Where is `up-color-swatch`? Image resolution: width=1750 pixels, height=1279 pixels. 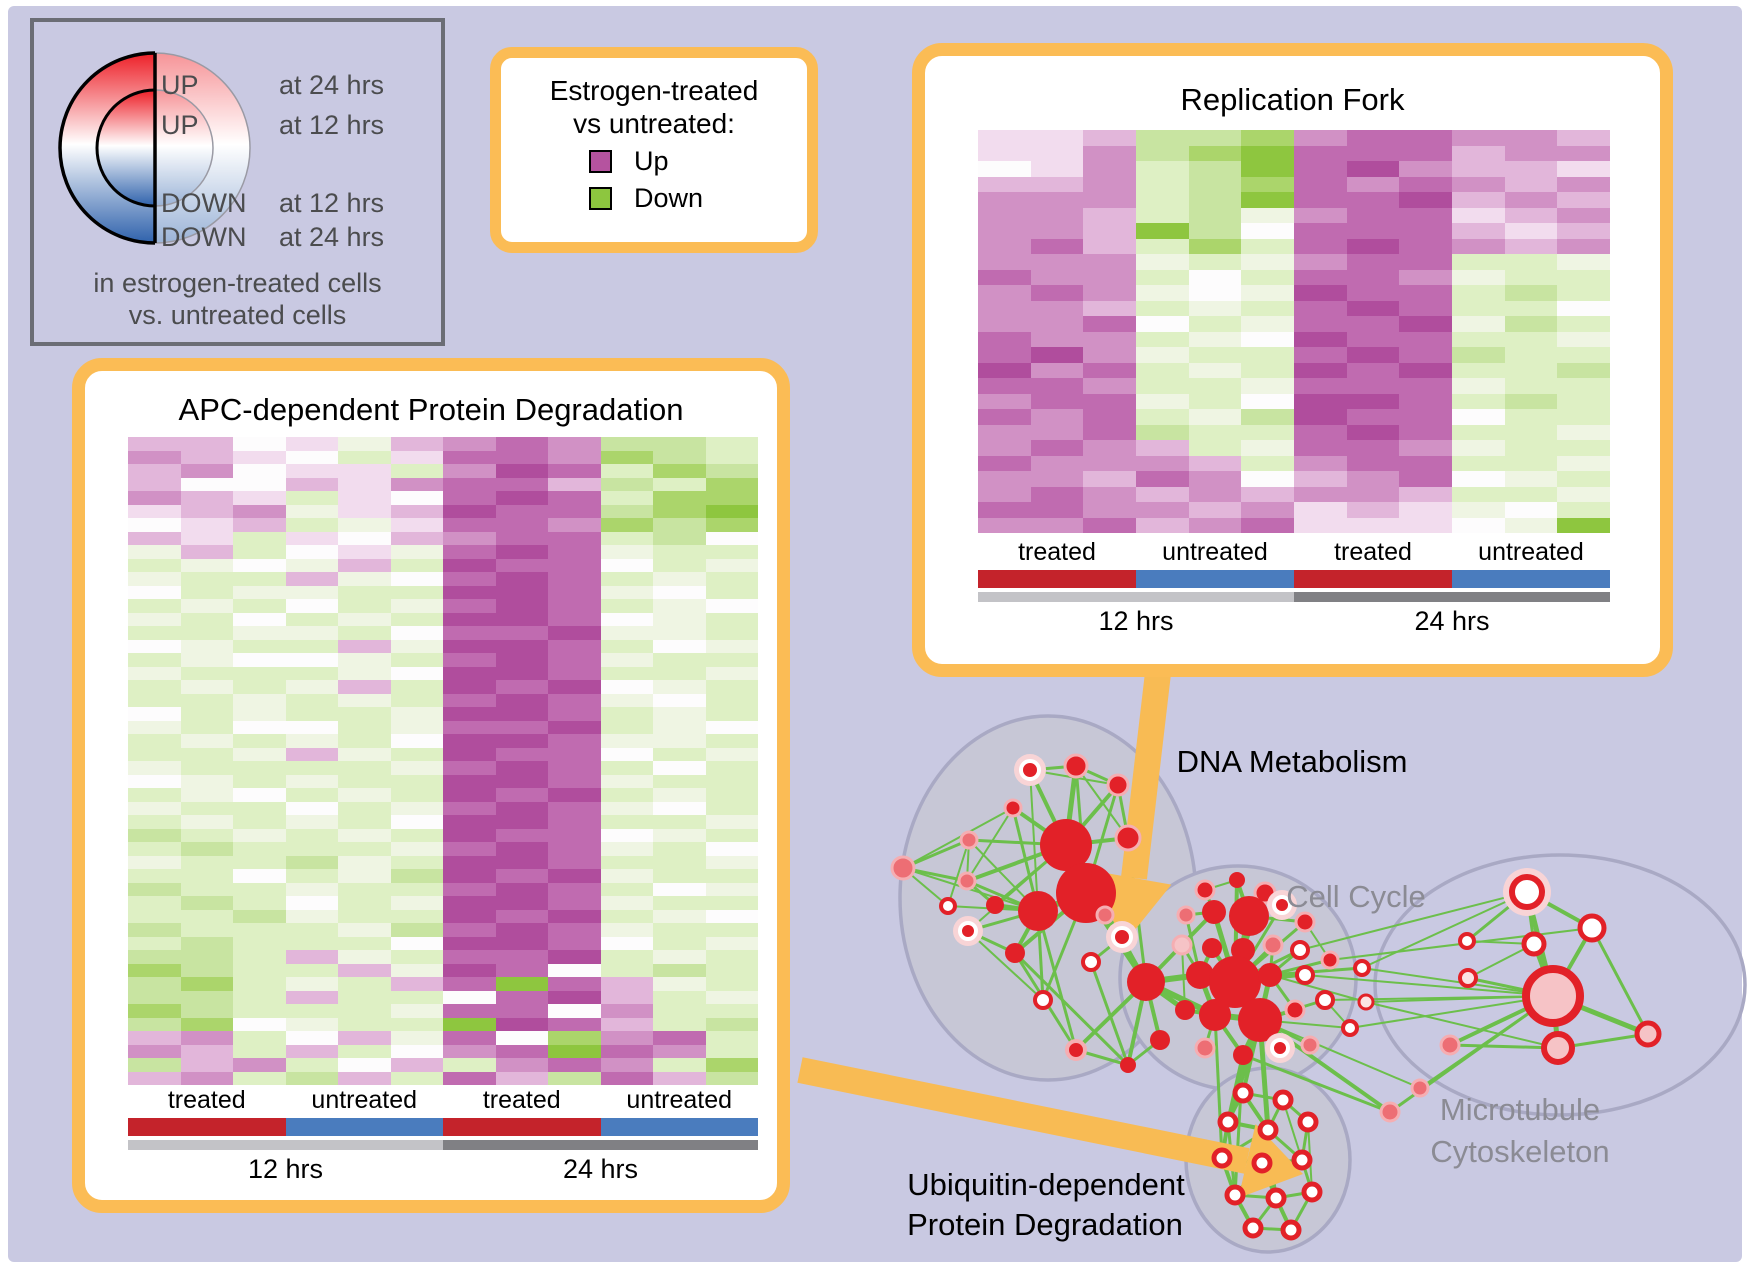 up-color-swatch is located at coordinates (600, 161).